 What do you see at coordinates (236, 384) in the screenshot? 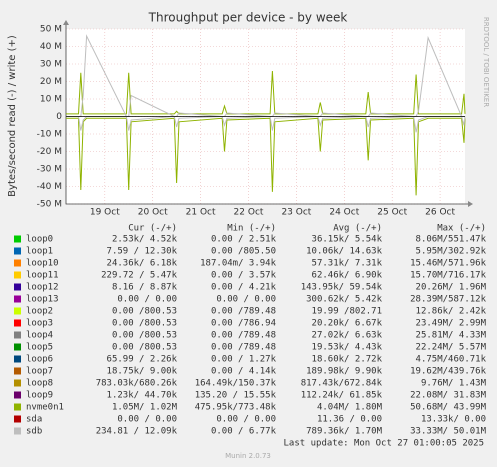
I see `legend-stat: 164.49k/150.37k` at bounding box center [236, 384].